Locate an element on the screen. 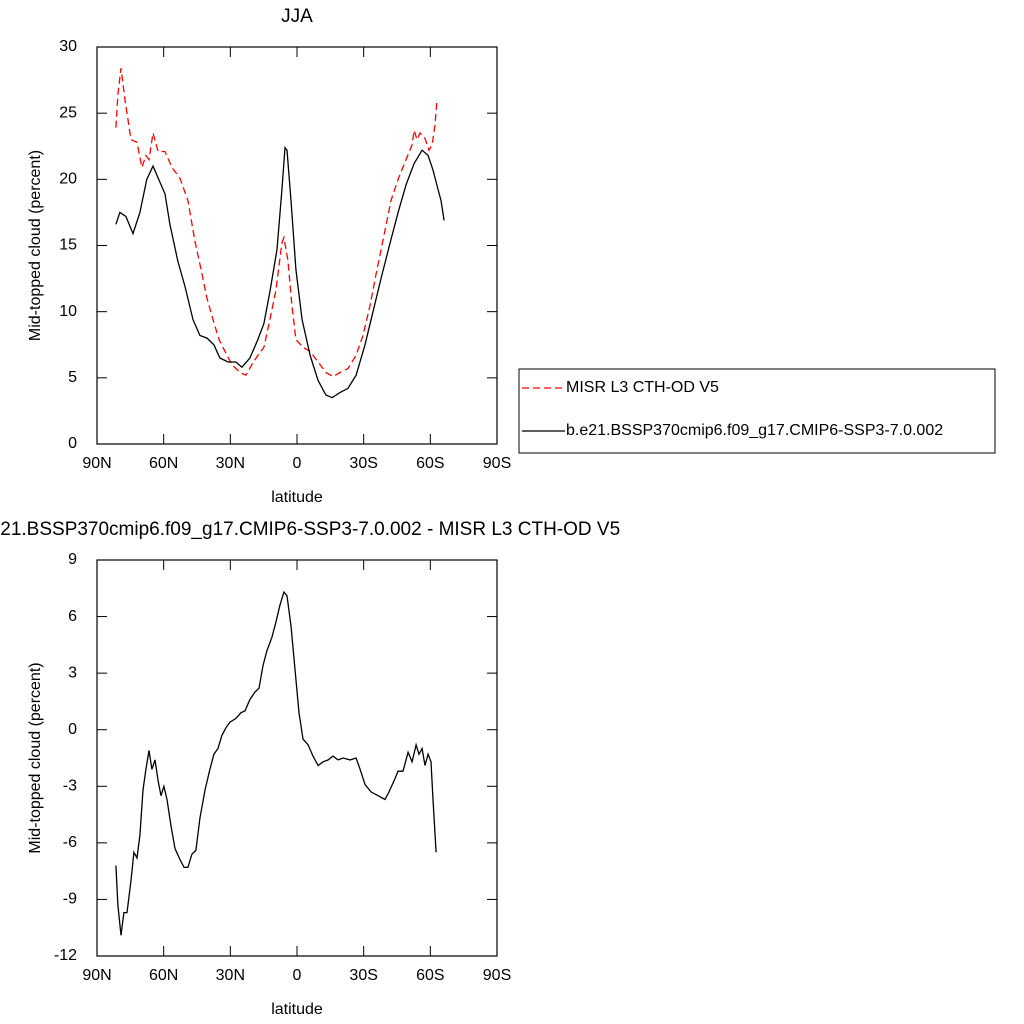 This screenshot has width=1024, height=1024. y-tick-label: -12 is located at coordinates (65, 955).